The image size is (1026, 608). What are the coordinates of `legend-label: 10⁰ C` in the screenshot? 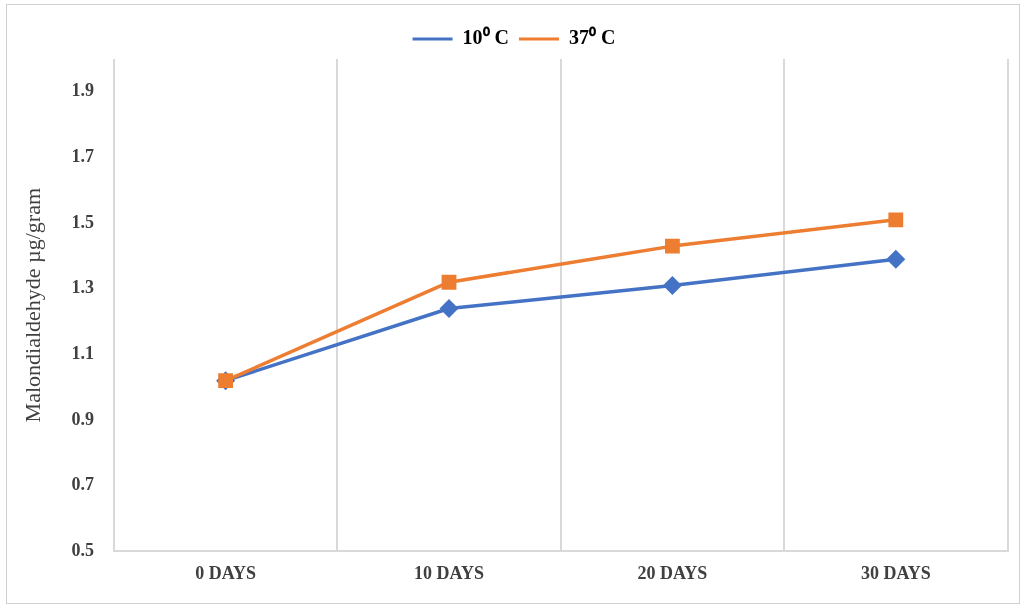 It's located at (486, 37).